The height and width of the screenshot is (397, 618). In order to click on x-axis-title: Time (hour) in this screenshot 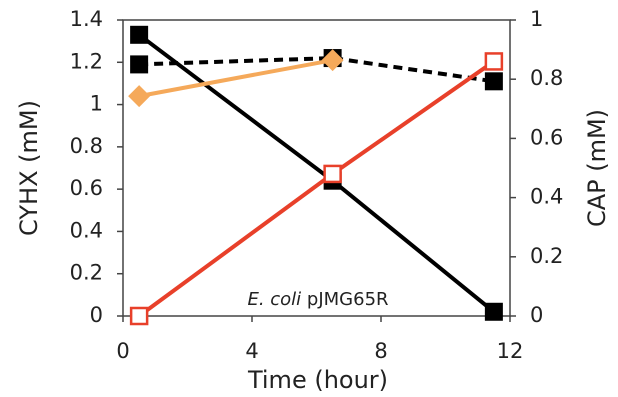, I will do `click(317, 380)`.